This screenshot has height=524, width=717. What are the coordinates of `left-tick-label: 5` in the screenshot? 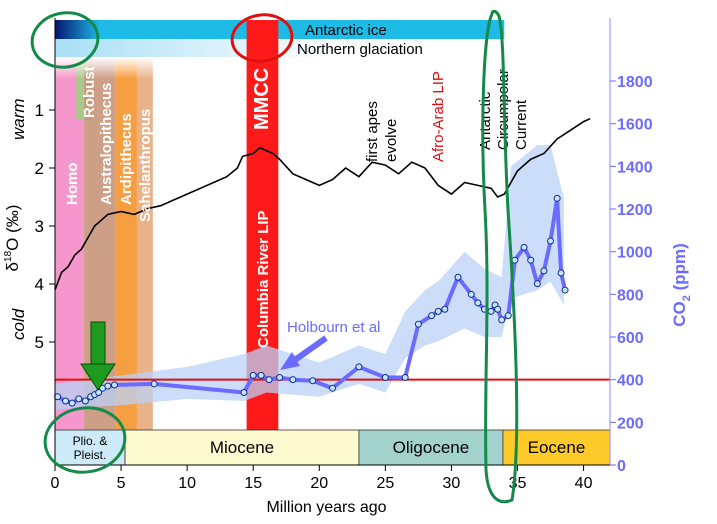 It's located at (39, 342).